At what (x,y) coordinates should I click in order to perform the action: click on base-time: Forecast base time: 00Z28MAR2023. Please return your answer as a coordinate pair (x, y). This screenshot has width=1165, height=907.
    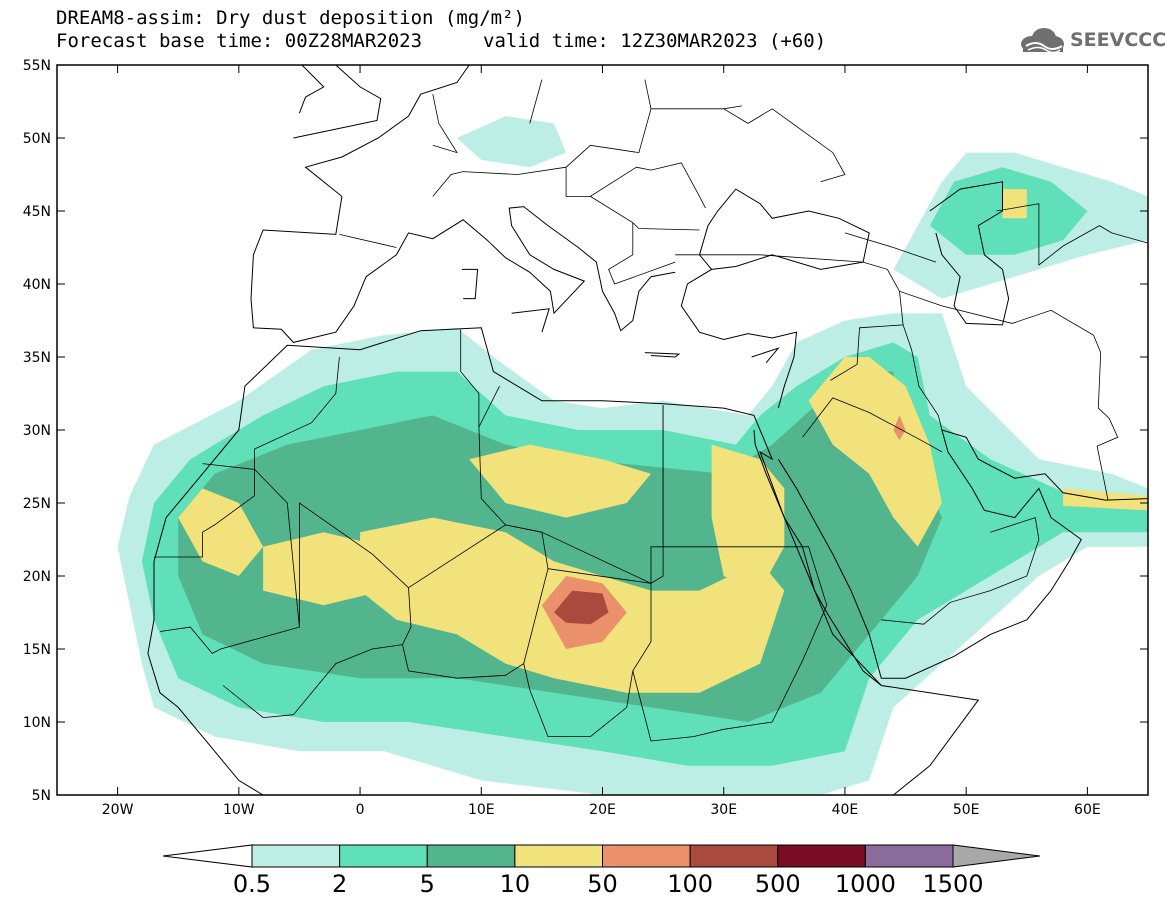
    Looking at the image, I should click on (239, 41).